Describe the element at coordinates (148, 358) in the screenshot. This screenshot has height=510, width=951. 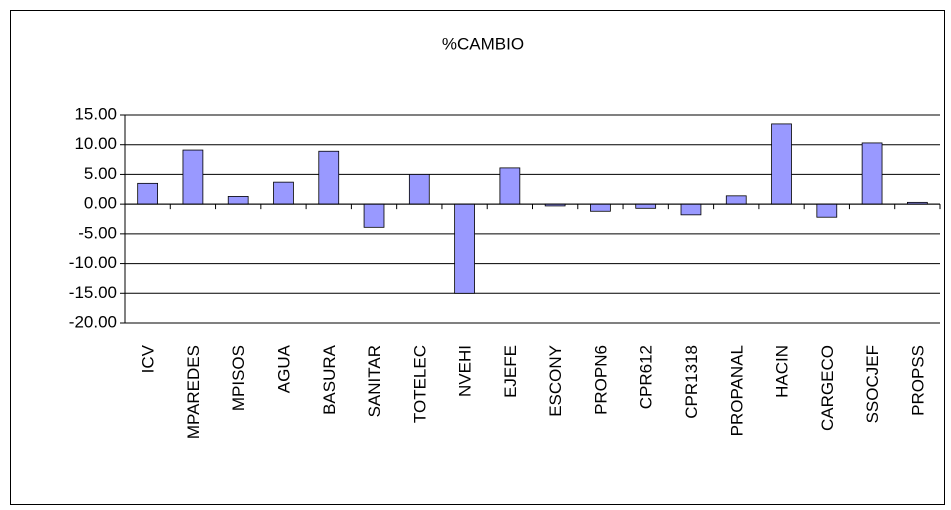
I see `x-tick-label: ICV` at that location.